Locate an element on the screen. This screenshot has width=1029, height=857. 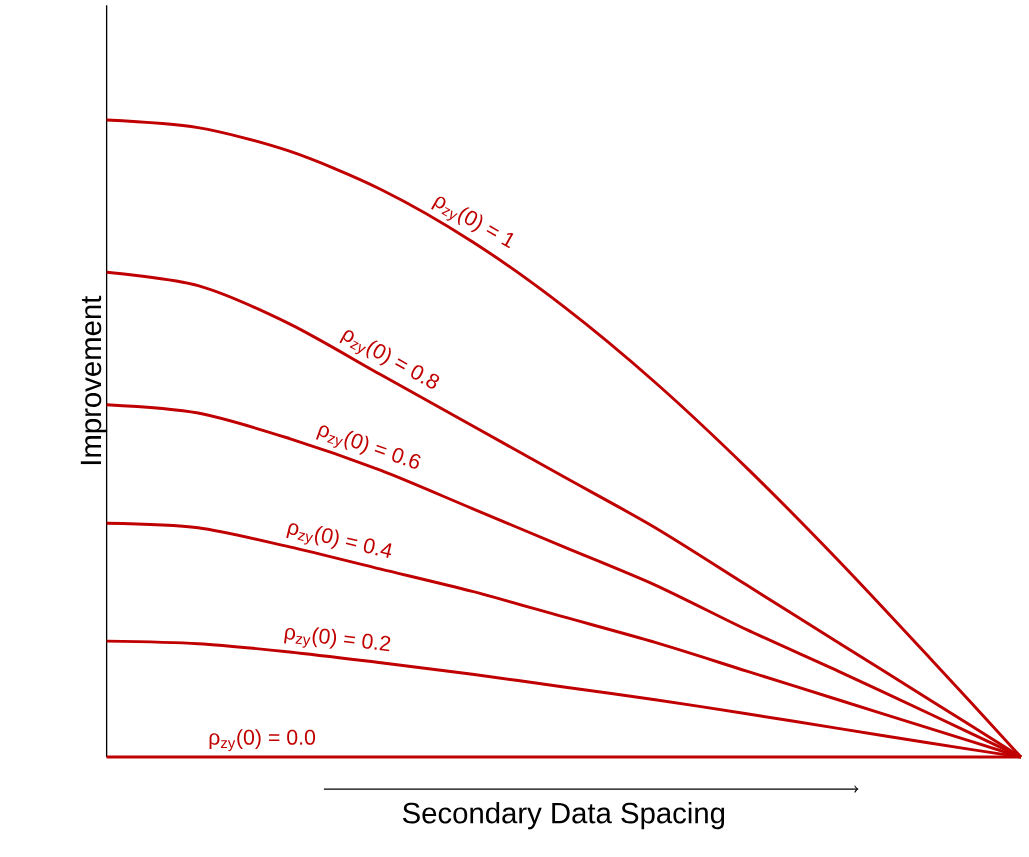
text: ρ$_{zy}$(0) = 1 is located at coordinates (472, 222).